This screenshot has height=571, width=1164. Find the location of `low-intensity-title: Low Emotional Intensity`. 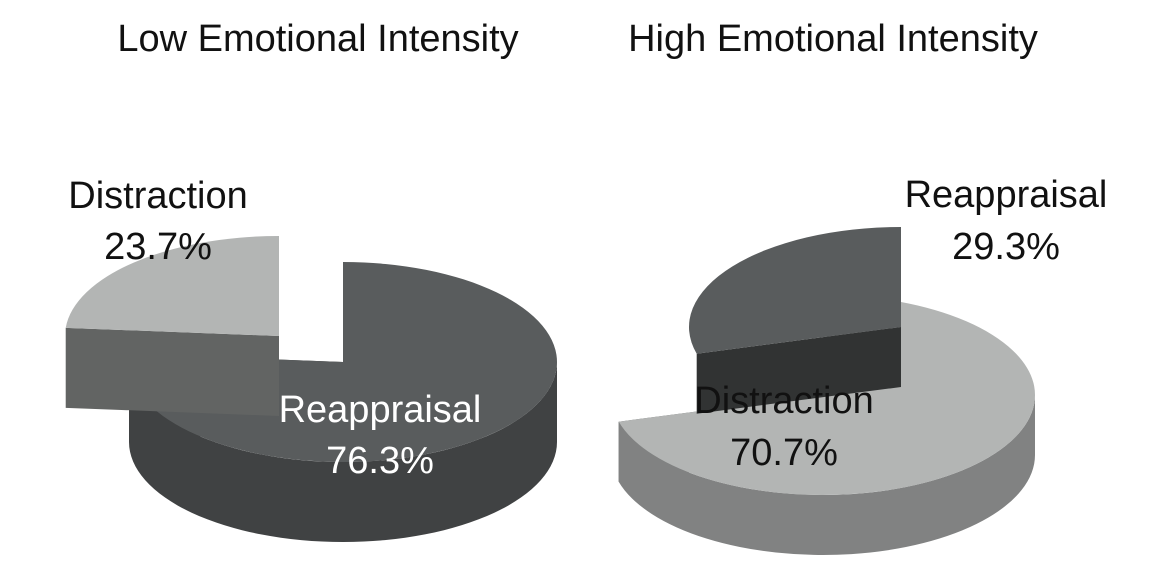

low-intensity-title: Low Emotional Intensity is located at coordinates (317, 39).